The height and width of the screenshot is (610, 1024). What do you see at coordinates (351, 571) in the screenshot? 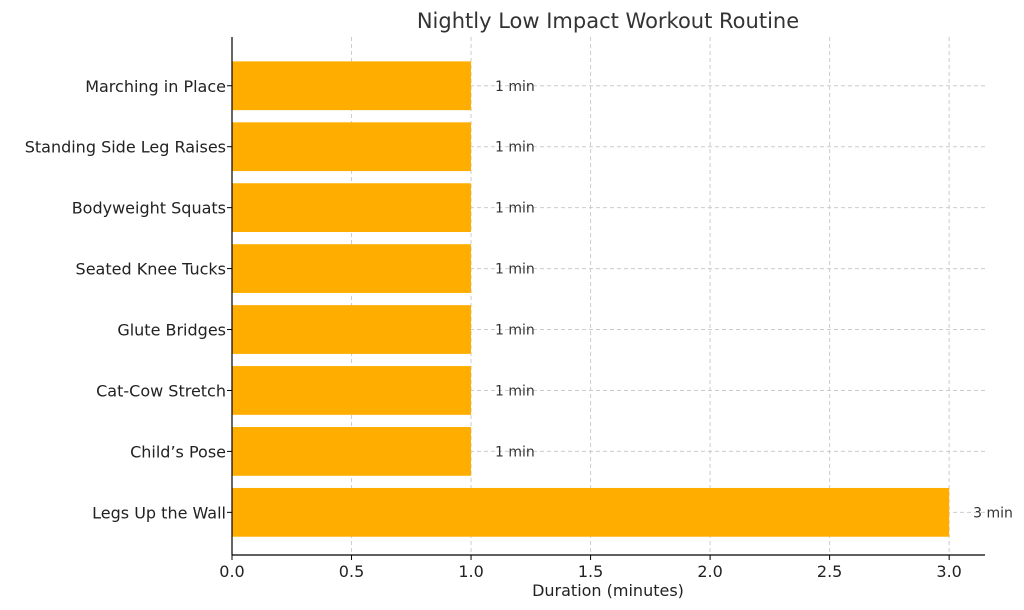
I see `x-tick-label: 0.5` at bounding box center [351, 571].